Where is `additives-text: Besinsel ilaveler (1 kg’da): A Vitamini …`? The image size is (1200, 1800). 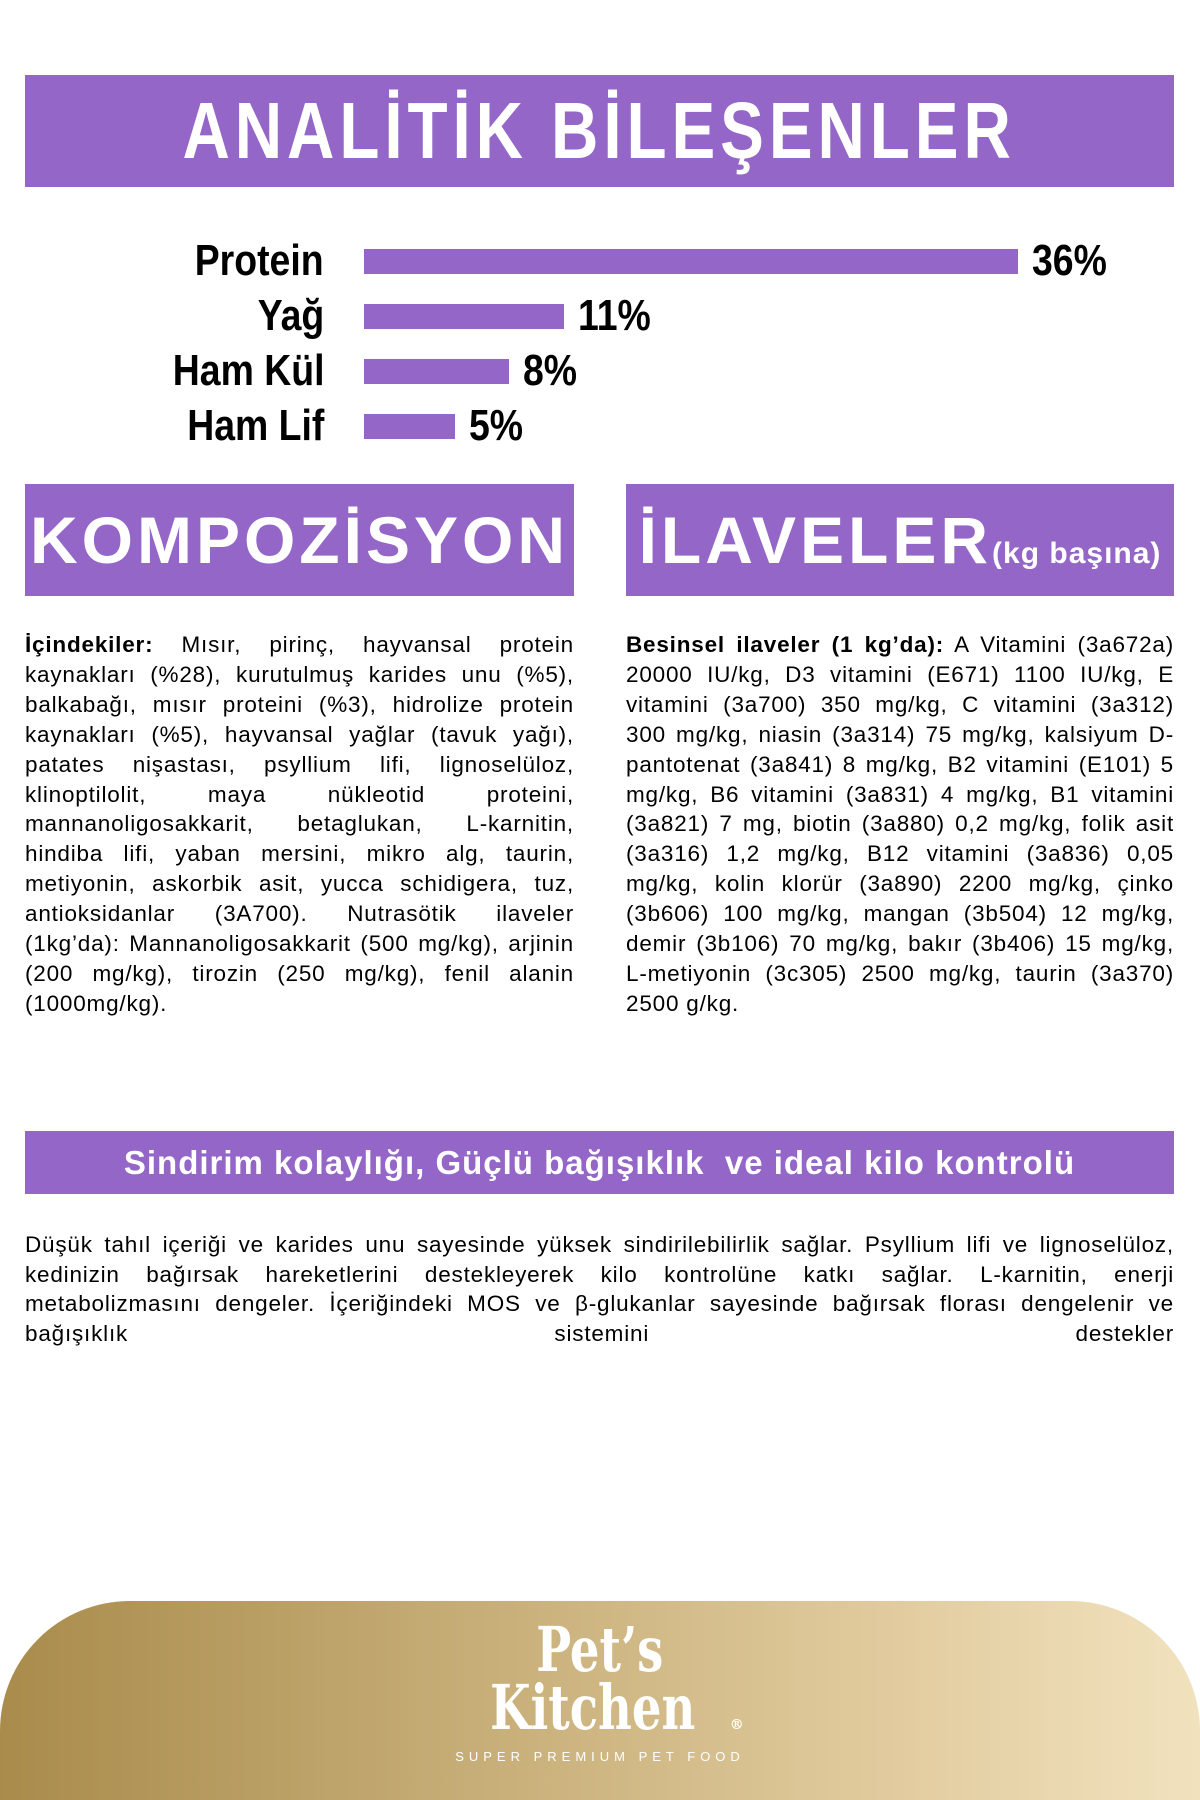 additives-text: Besinsel ilaveler (1 kg’da): A Vitamini … is located at coordinates (900, 824).